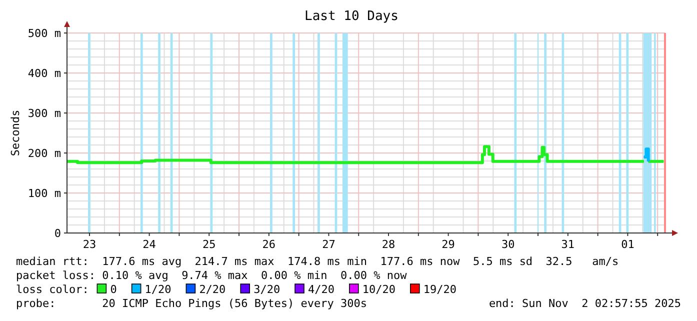  What do you see at coordinates (45, 33) in the screenshot?
I see `y-tick-label: 500 m` at bounding box center [45, 33].